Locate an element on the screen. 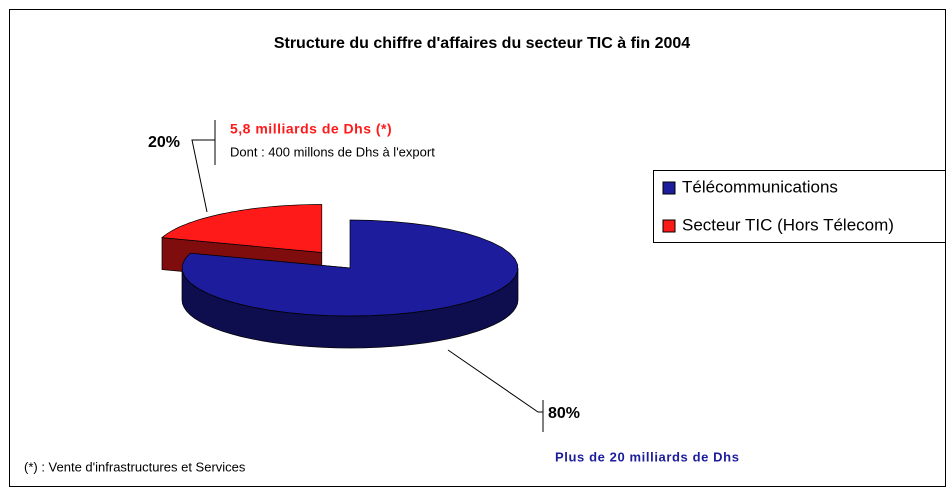 The image size is (948, 493). legend-label: Secteur TIC (Hors Télecom) is located at coordinates (788, 224).